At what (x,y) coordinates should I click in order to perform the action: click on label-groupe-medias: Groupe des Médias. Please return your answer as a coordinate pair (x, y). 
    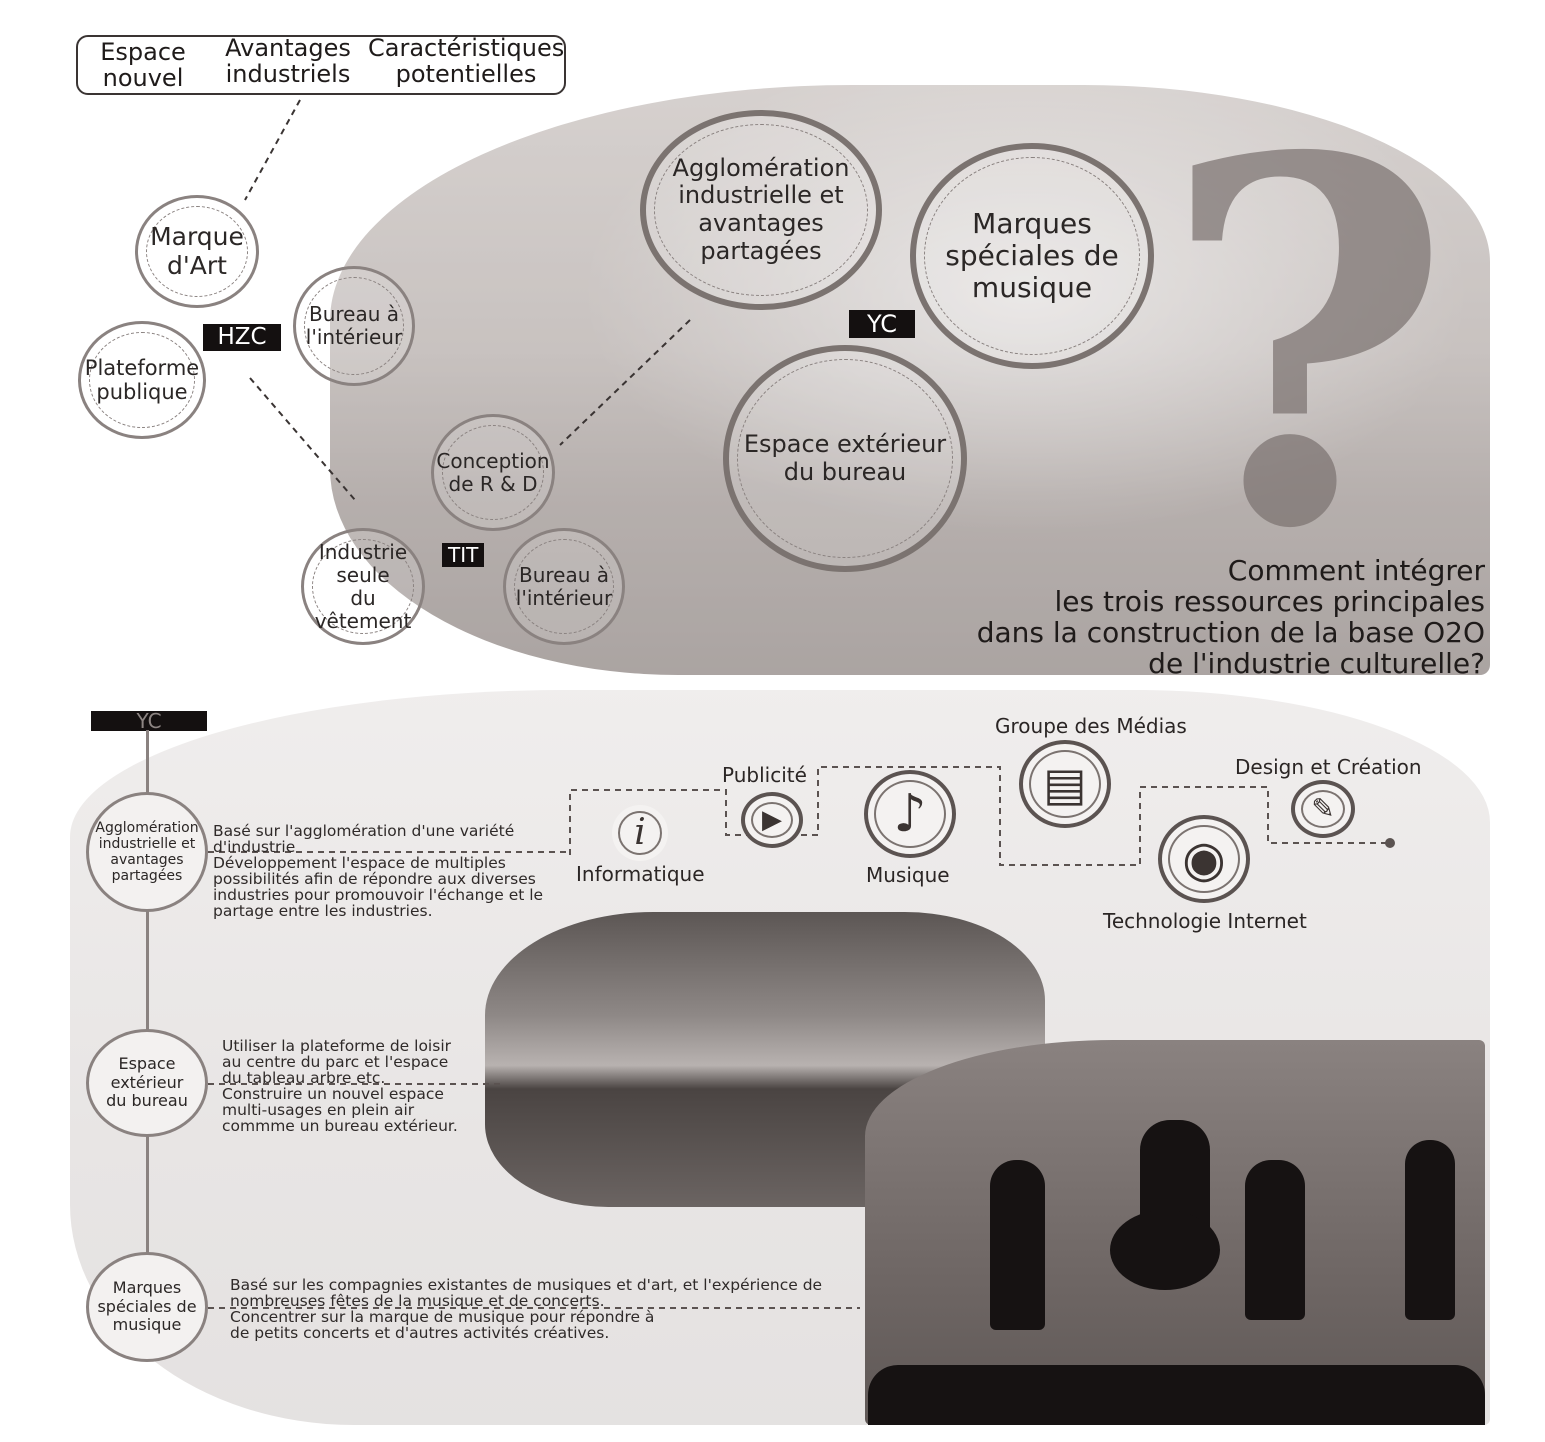
    Looking at the image, I should click on (1091, 726).